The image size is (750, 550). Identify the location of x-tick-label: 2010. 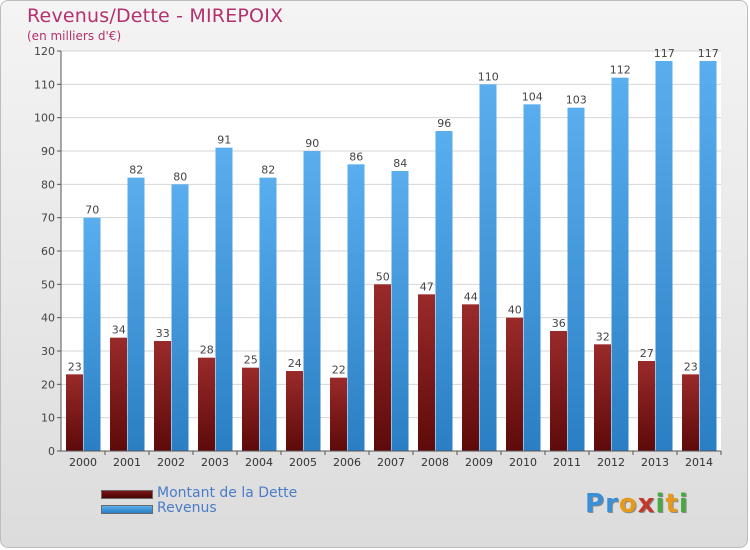
(523, 462).